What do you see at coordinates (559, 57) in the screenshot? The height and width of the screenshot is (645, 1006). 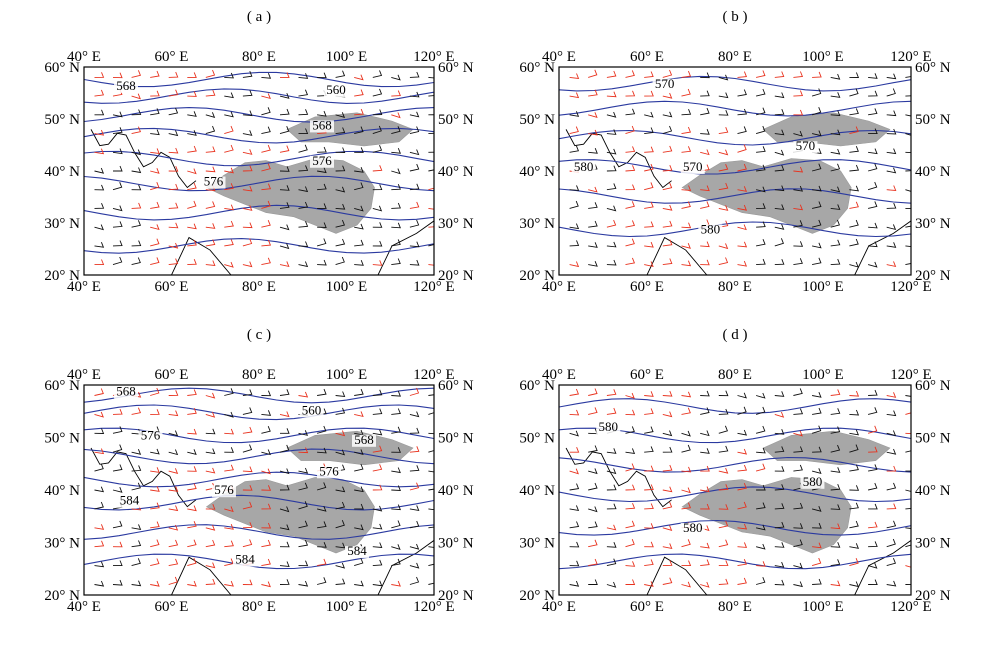 I see `longitude-tick-label-top: 40° E` at bounding box center [559, 57].